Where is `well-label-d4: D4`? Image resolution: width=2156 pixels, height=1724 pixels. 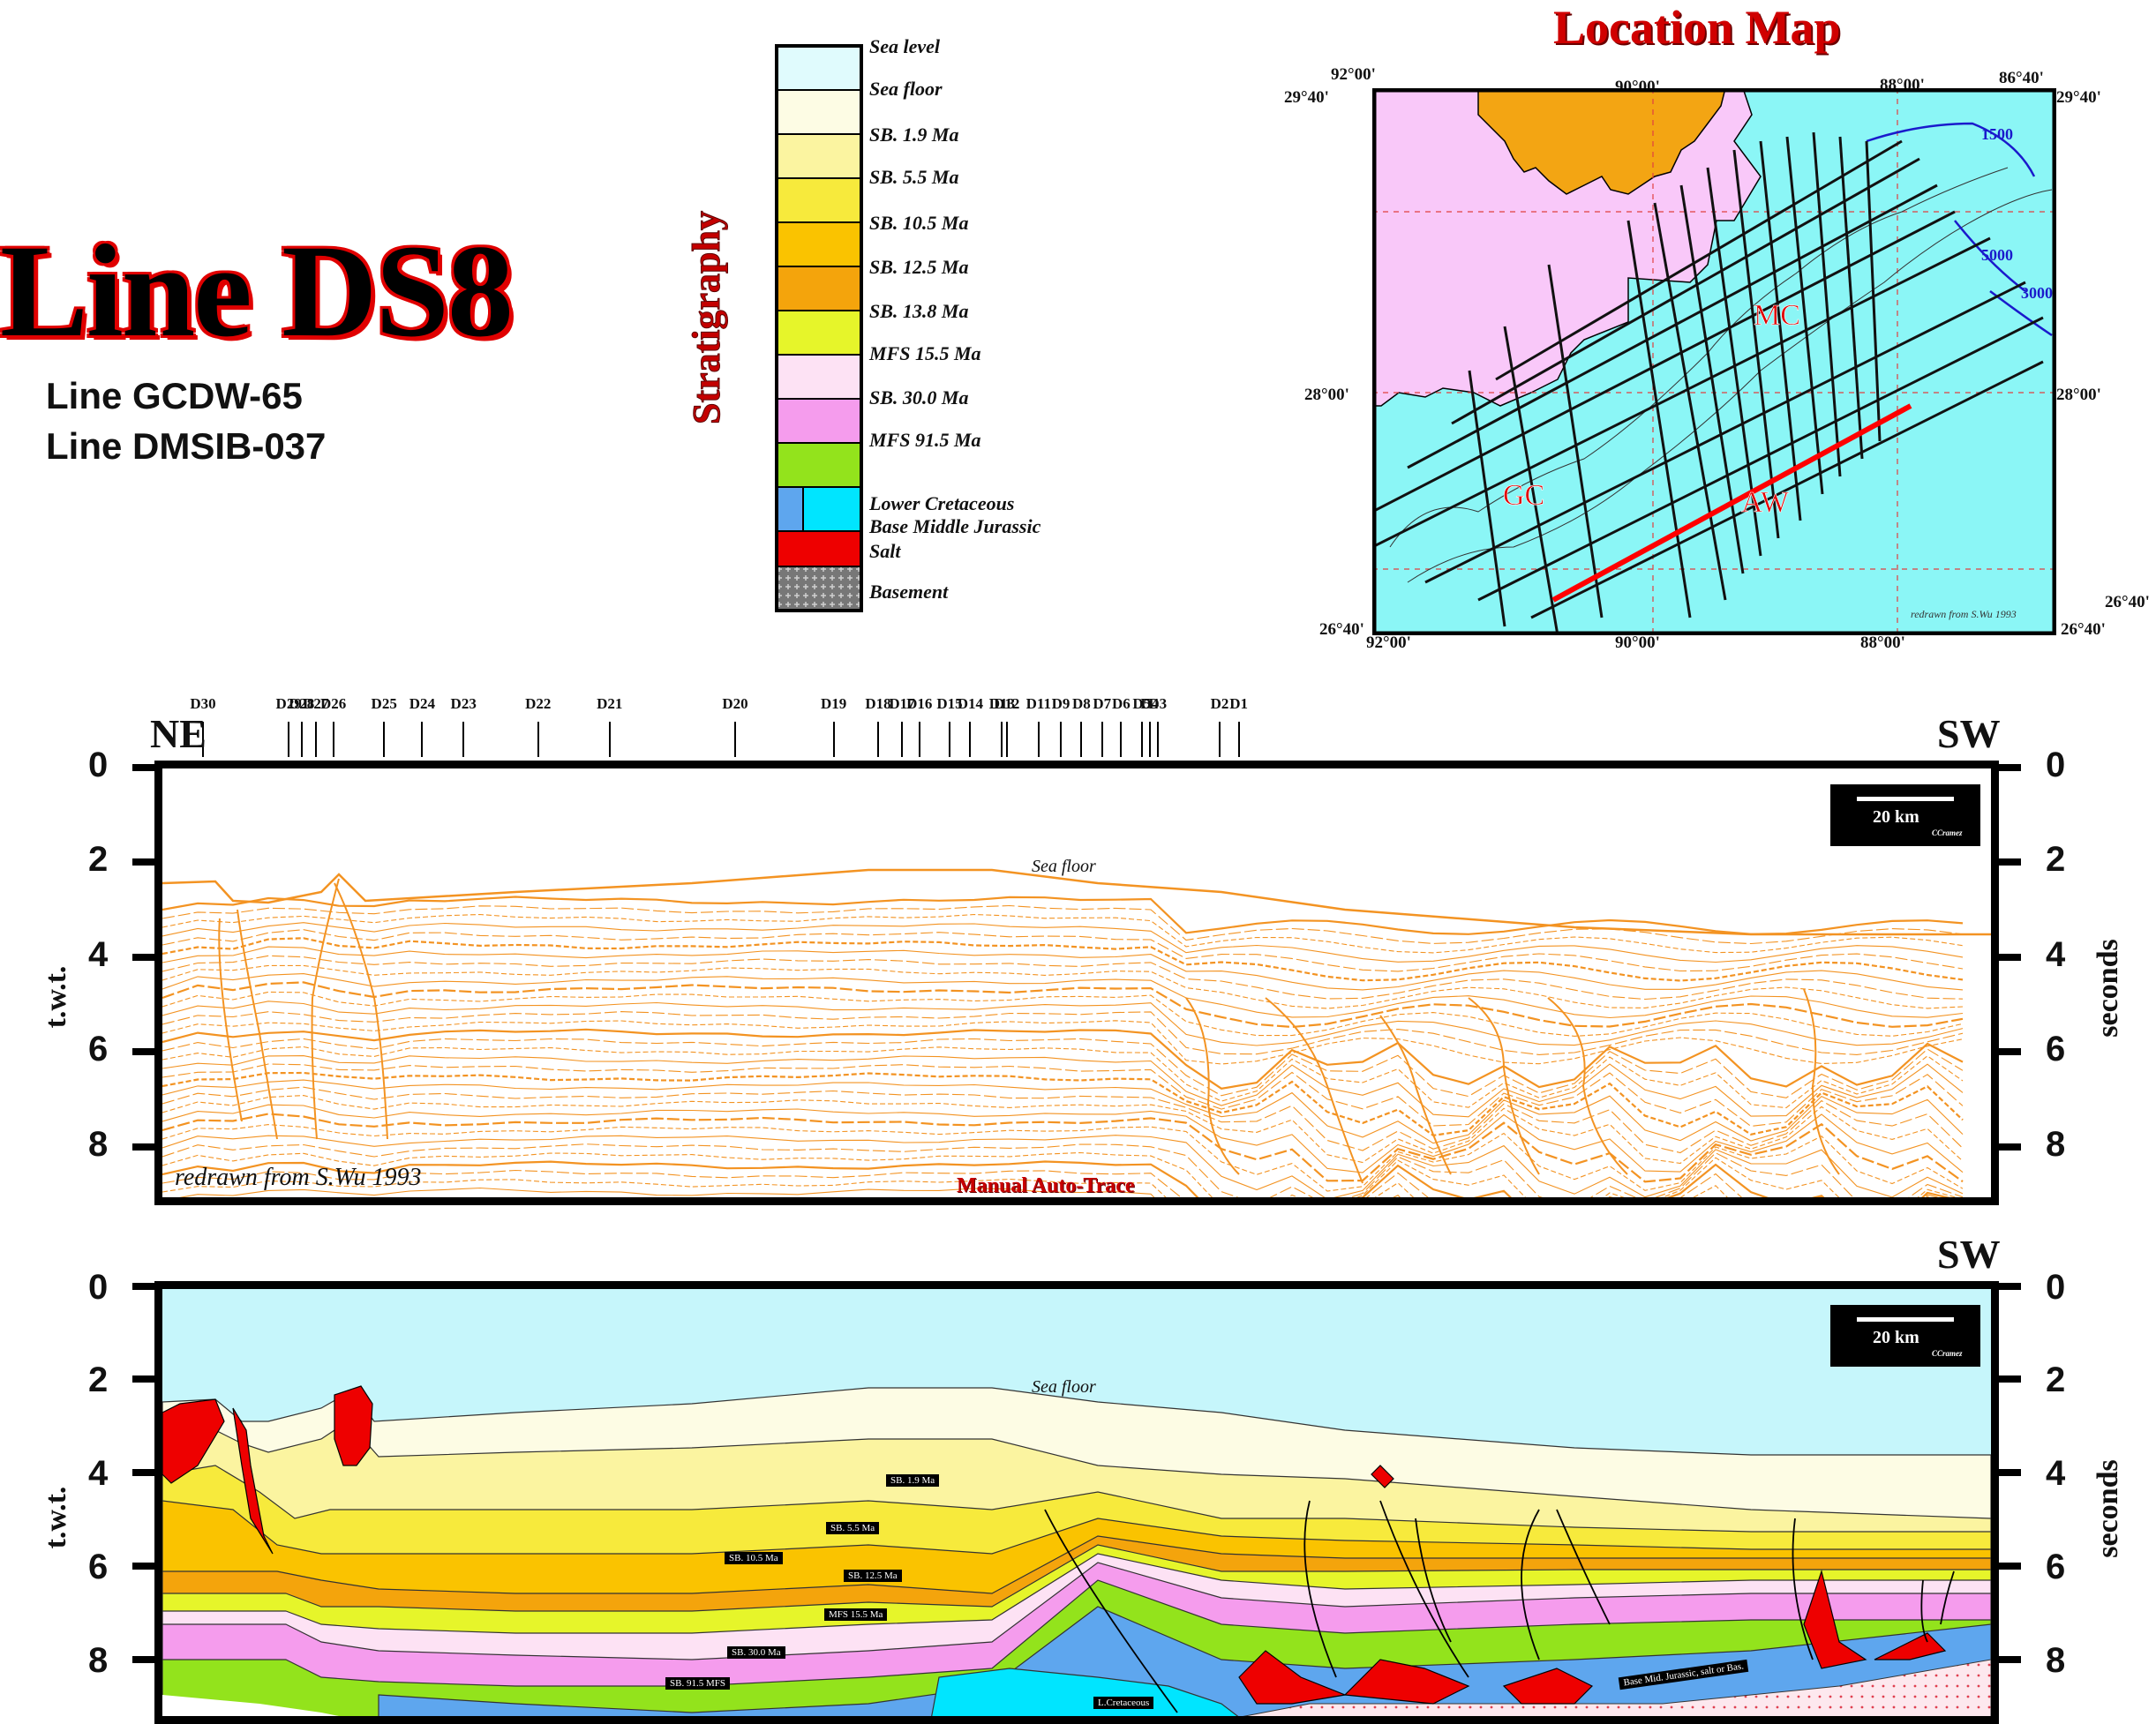 well-label-d4: D4 is located at coordinates (1150, 703).